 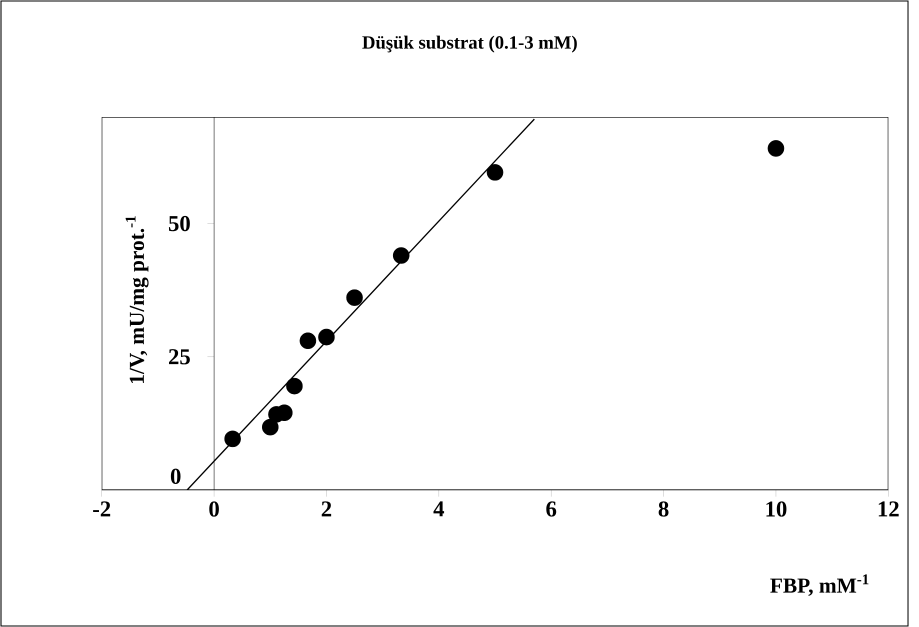 What do you see at coordinates (101, 508) in the screenshot?
I see `x-tick-label: -2` at bounding box center [101, 508].